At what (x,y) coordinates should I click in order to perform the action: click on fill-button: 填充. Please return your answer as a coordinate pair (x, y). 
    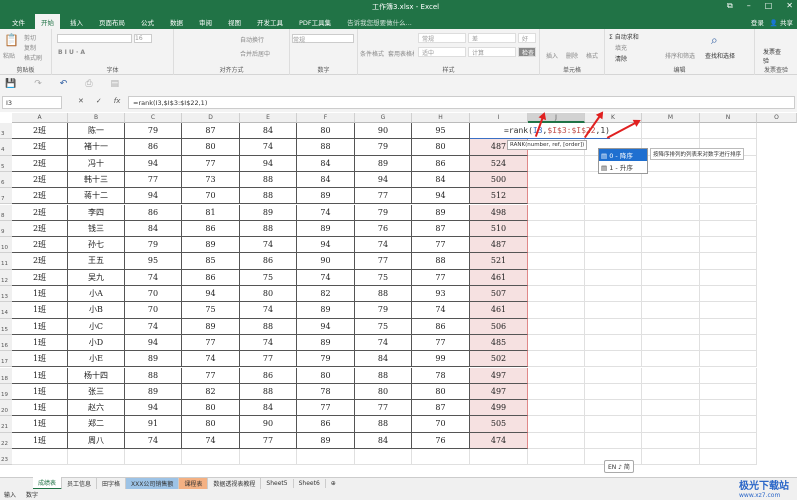
    Looking at the image, I should click on (621, 48).